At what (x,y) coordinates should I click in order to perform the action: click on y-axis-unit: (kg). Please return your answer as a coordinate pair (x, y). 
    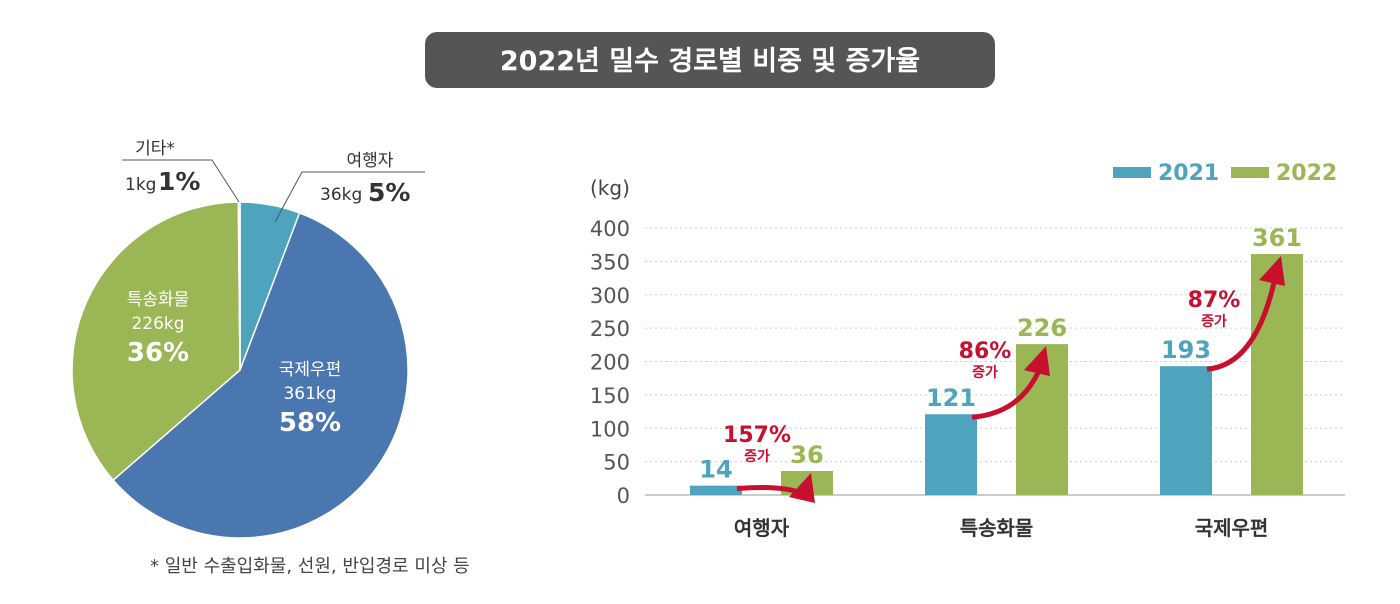
    Looking at the image, I should click on (610, 188).